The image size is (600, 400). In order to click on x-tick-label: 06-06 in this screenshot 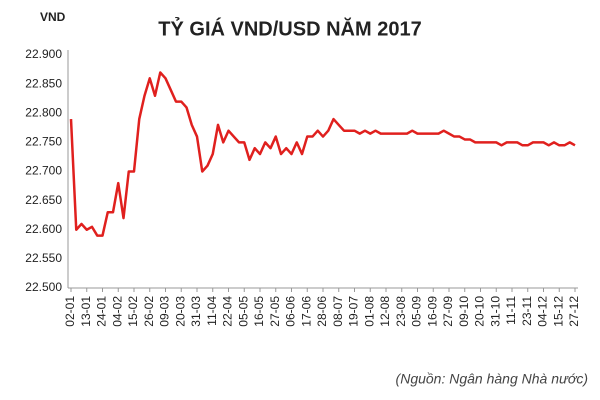, I will do `click(291, 311)`.